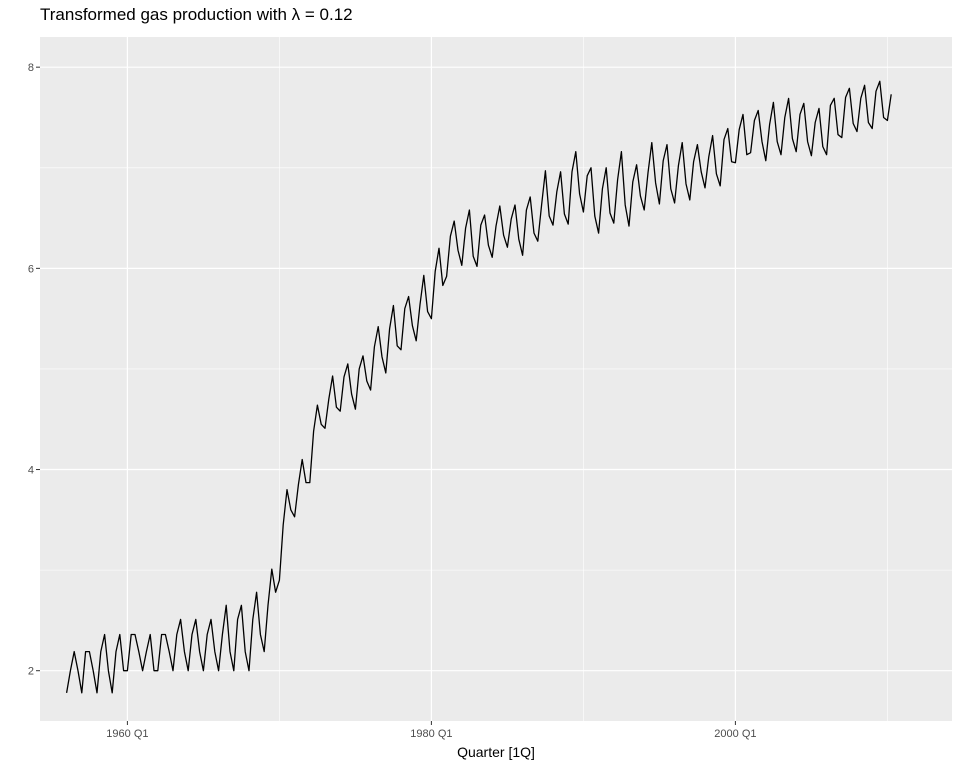 This screenshot has width=960, height=768. I want to click on x-tick-label: 2000 Q1, so click(735, 734).